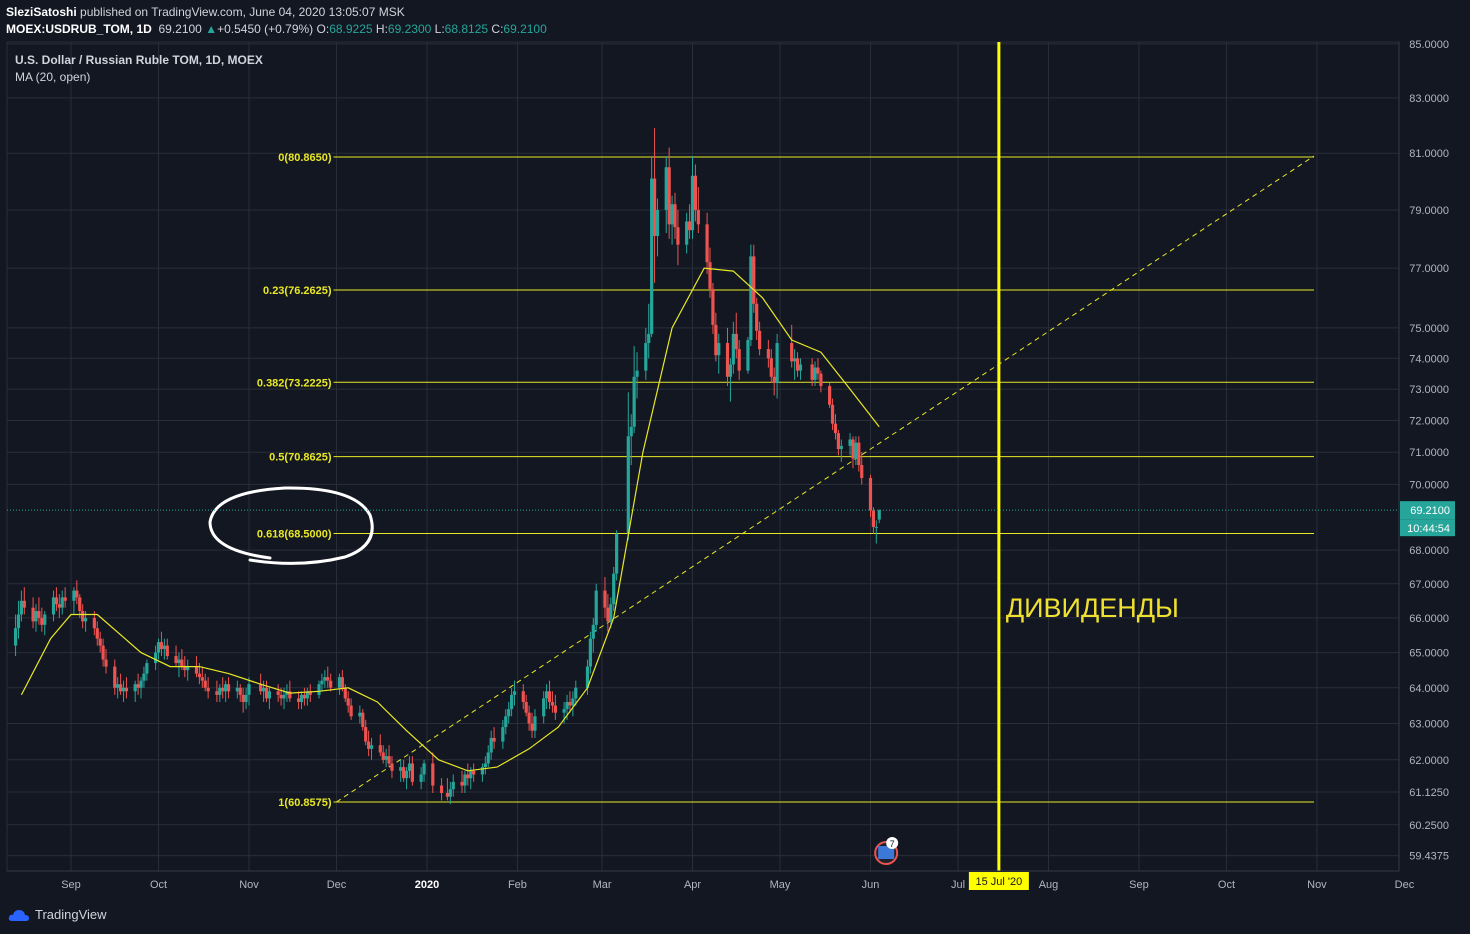 The width and height of the screenshot is (1470, 934). I want to click on time-tick-label: May, so click(780, 885).